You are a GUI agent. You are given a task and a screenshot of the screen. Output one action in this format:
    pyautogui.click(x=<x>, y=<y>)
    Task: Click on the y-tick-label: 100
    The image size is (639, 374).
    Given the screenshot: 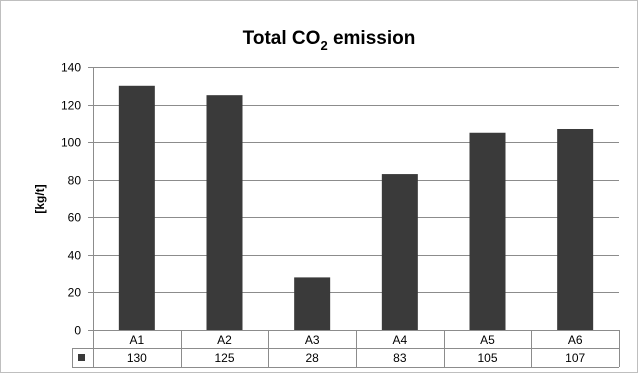 What is the action you would take?
    pyautogui.click(x=71, y=143)
    